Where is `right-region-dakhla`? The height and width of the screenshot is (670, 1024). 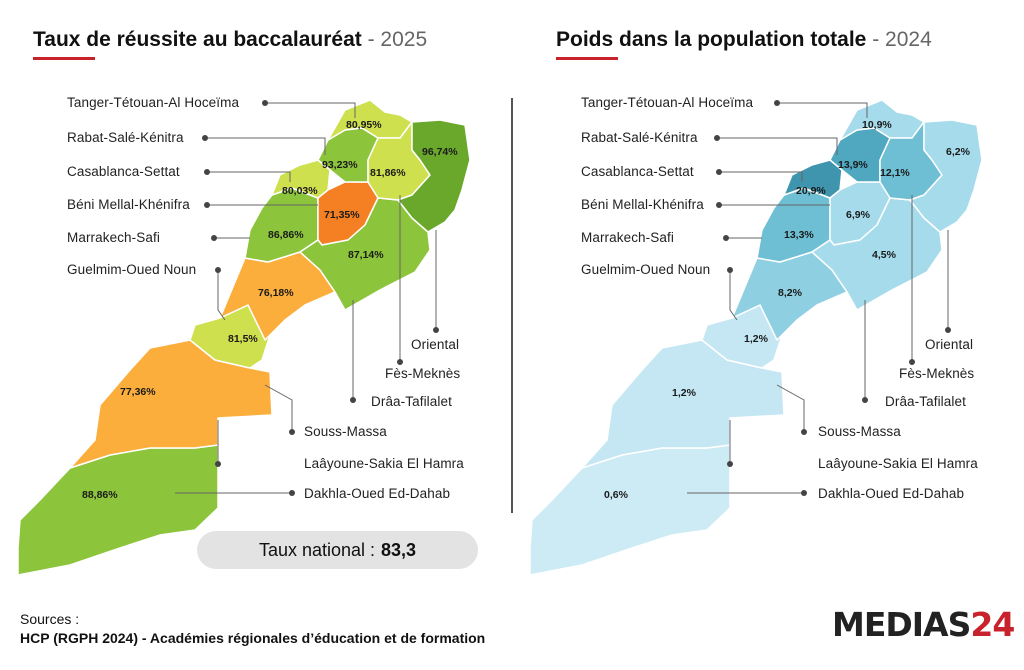 right-region-dakhla is located at coordinates (630, 510).